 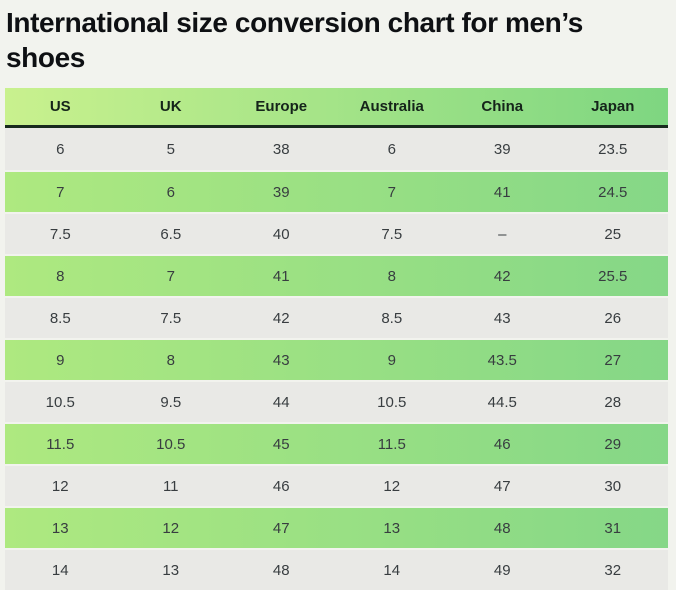 What do you see at coordinates (281, 444) in the screenshot?
I see `table-cell: 45` at bounding box center [281, 444].